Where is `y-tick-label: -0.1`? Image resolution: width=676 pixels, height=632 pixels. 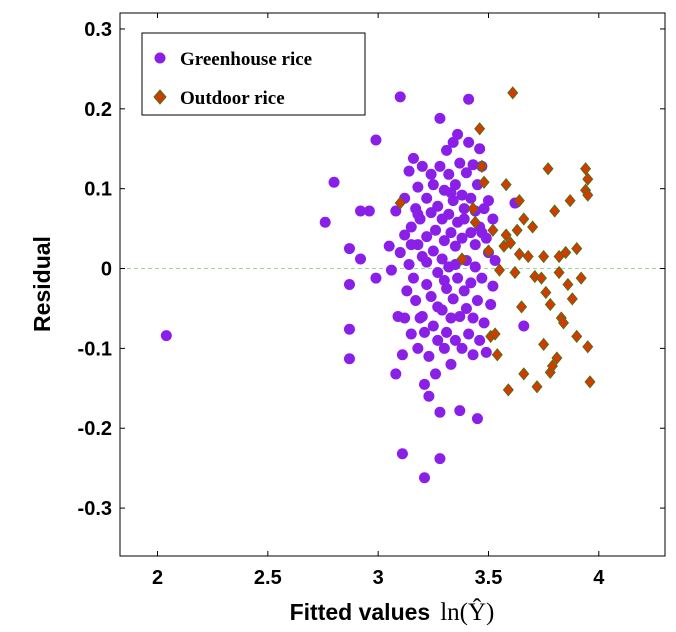
y-tick-label: -0.1 is located at coordinates (95, 349).